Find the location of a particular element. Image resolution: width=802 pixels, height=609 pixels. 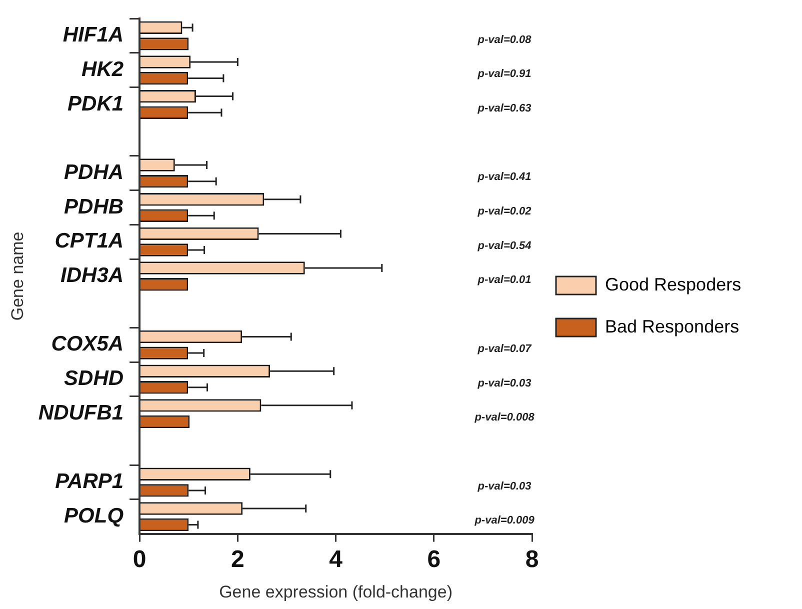

y-tick-label: SDHD is located at coordinates (94, 378).